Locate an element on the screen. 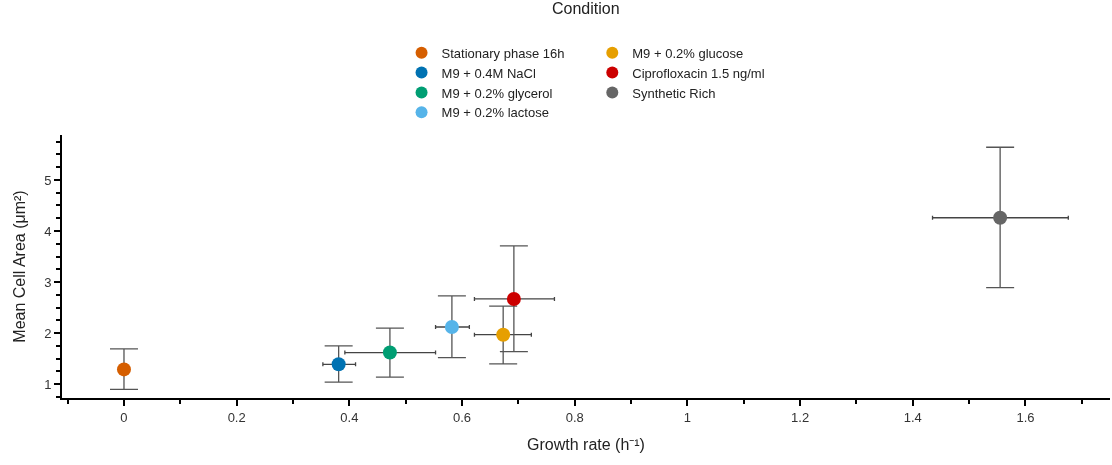 The width and height of the screenshot is (1112, 465). y-tick-label: 5 is located at coordinates (48, 180).